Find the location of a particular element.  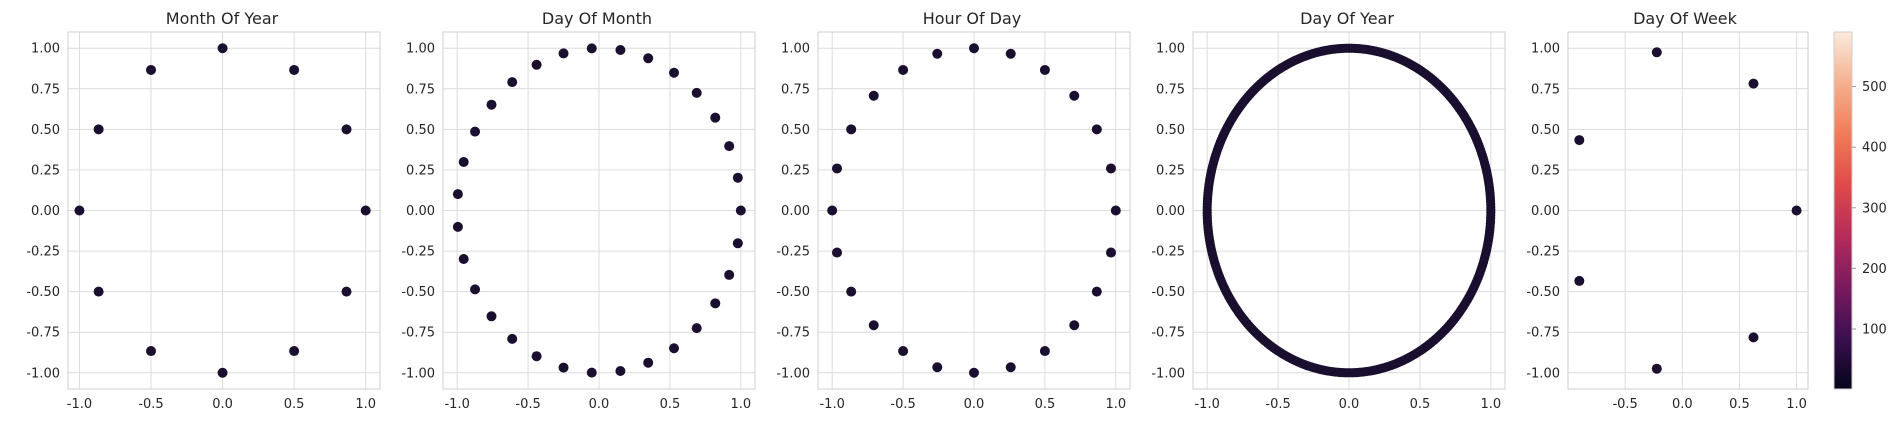

colorbar-frame is located at coordinates (1843, 210).